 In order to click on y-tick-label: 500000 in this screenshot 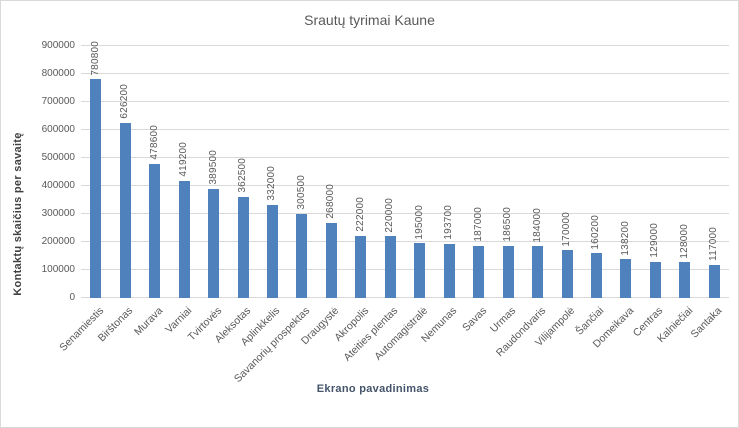, I will do `click(58, 157)`.